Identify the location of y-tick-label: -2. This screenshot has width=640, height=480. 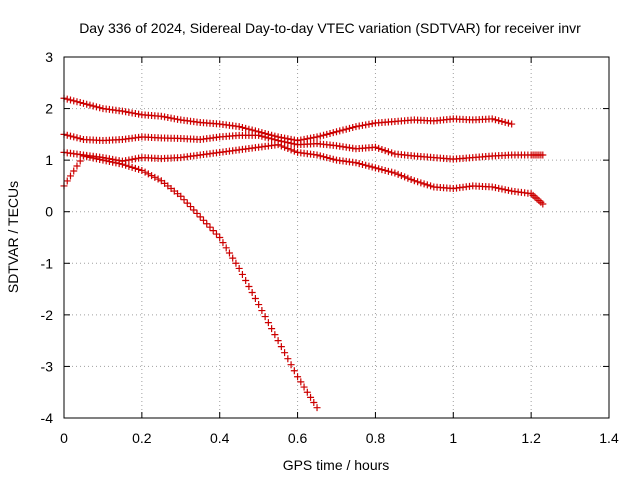
(47, 315).